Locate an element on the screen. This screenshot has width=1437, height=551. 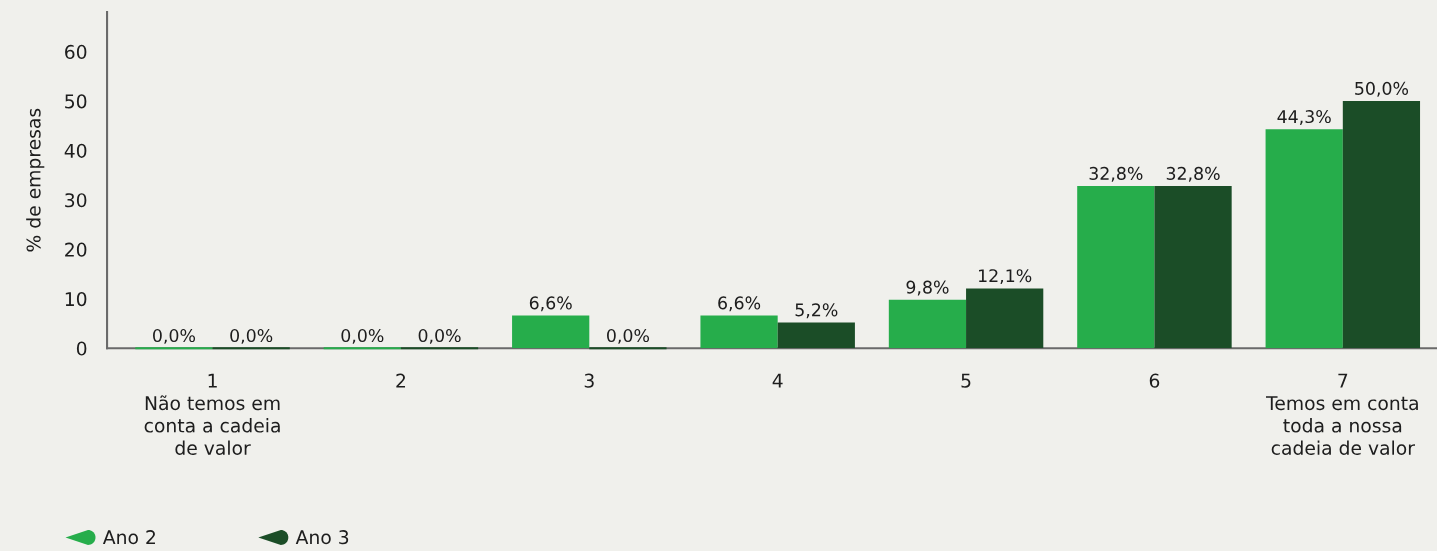
x-tick-label: 1 Não temos em conta a cadeia de valor is located at coordinates (212, 414).